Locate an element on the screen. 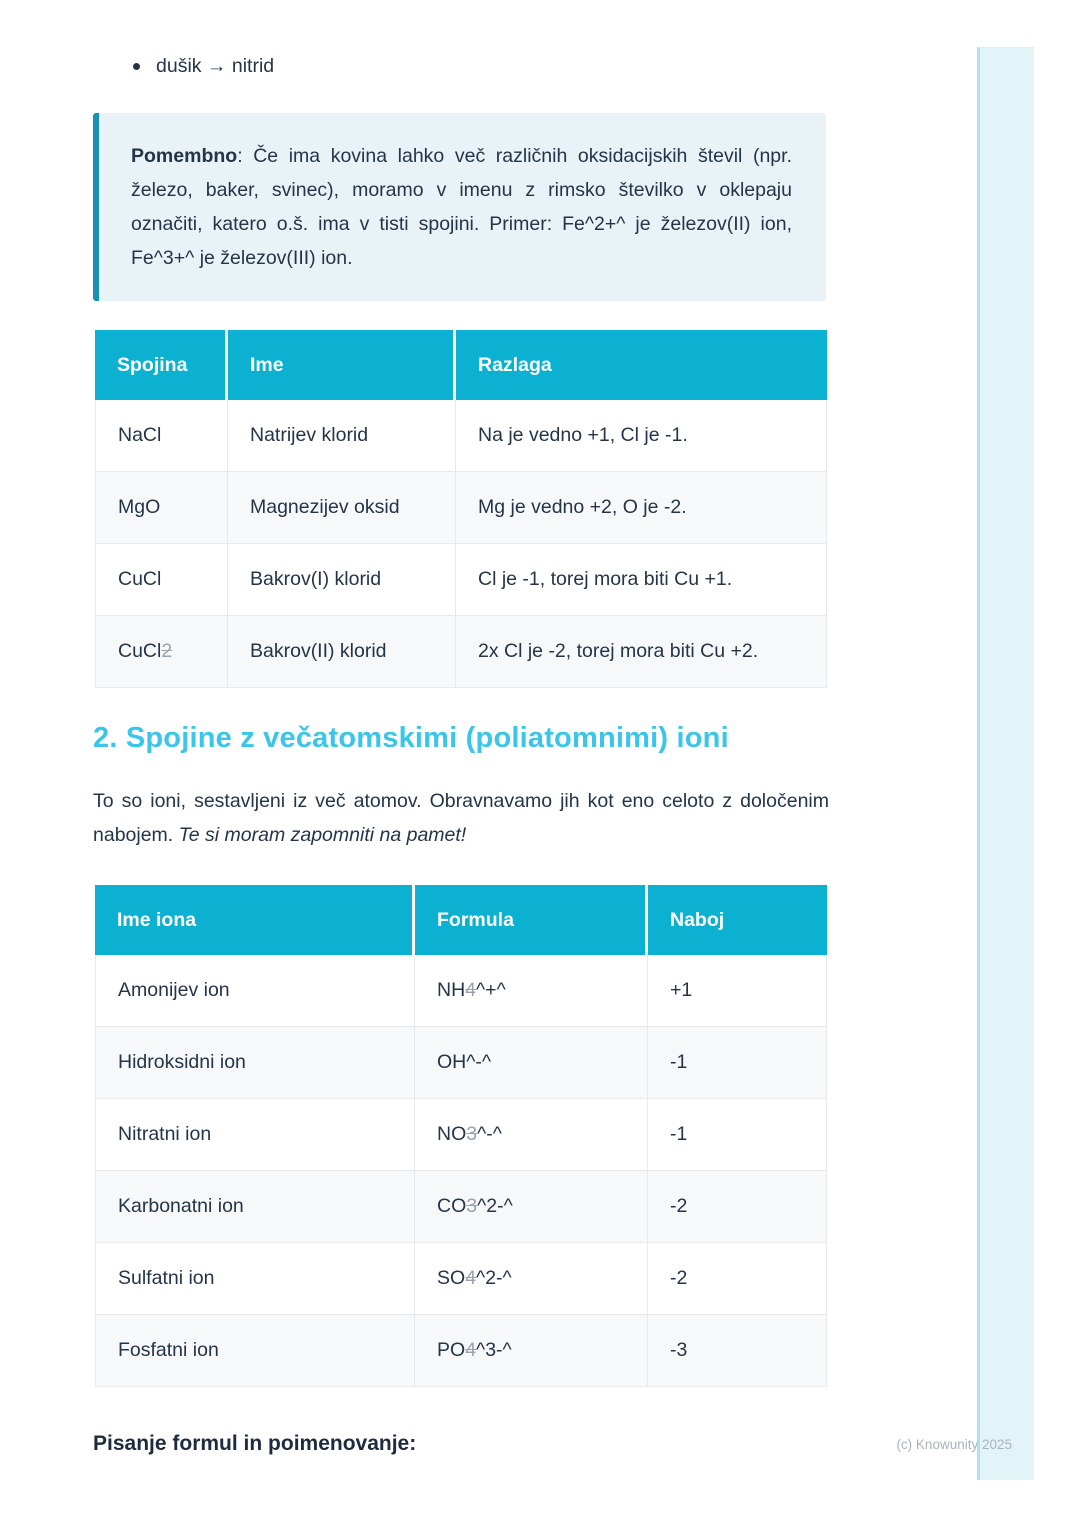 This screenshot has width=1080, height=1528. table-cell: -3 is located at coordinates (737, 1351).